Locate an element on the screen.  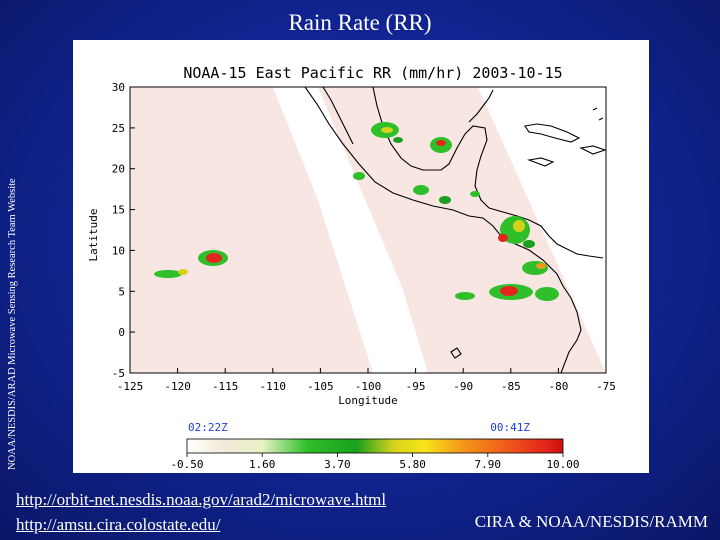
rain-cell-central-america is located at coordinates (516, 232).